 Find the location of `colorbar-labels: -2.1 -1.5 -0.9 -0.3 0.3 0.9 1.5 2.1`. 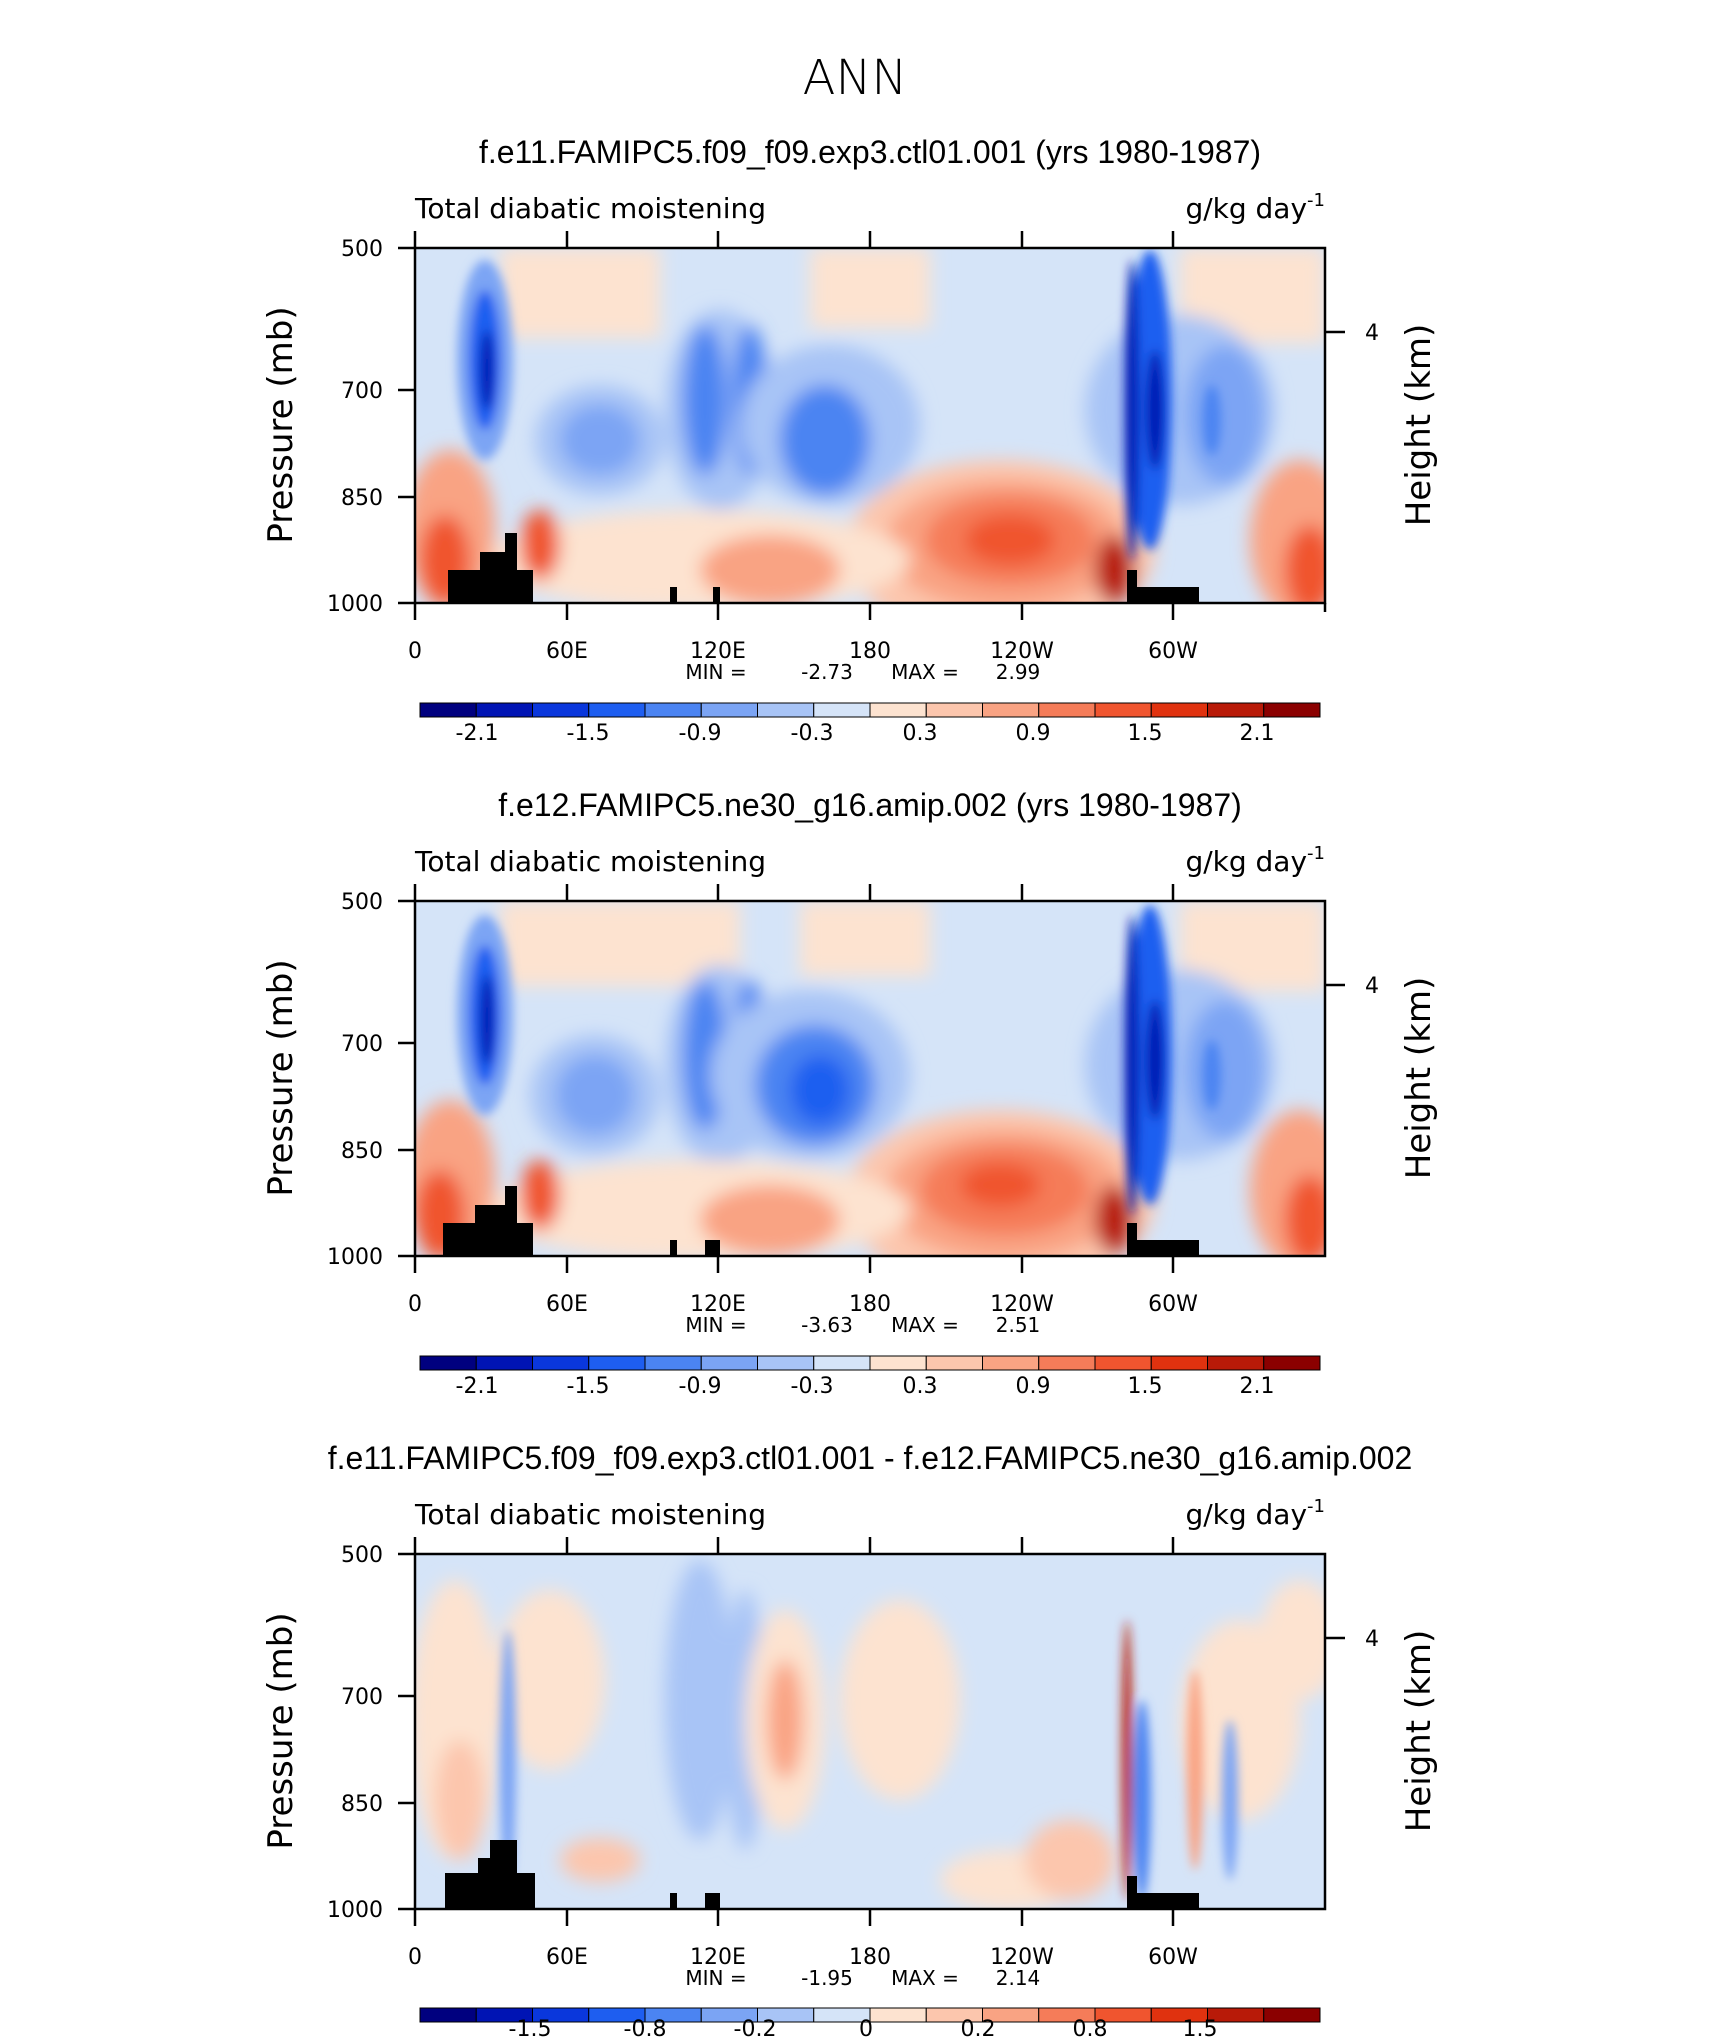

colorbar-labels: -2.1 -1.5 -0.9 -0.3 0.3 0.9 1.5 2.1 is located at coordinates (865, 733).